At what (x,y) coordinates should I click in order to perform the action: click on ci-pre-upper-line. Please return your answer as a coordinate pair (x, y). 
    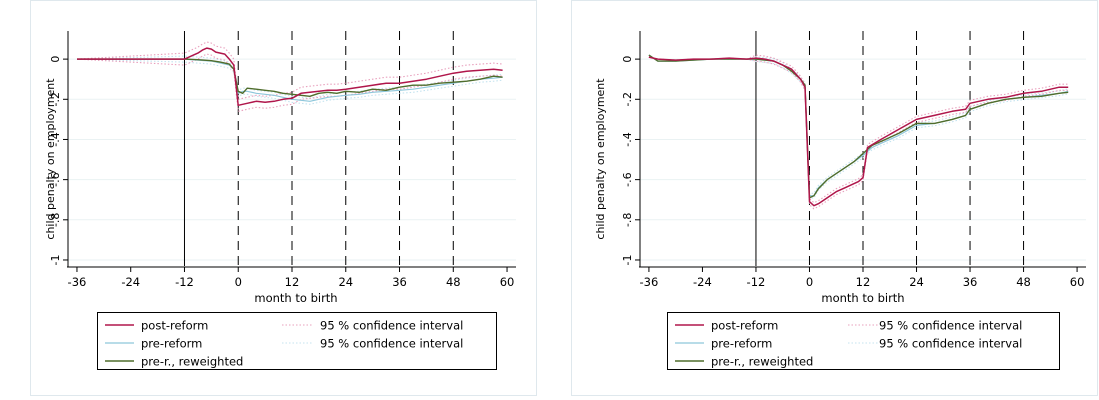
    Looking at the image, I should click on (858, 124).